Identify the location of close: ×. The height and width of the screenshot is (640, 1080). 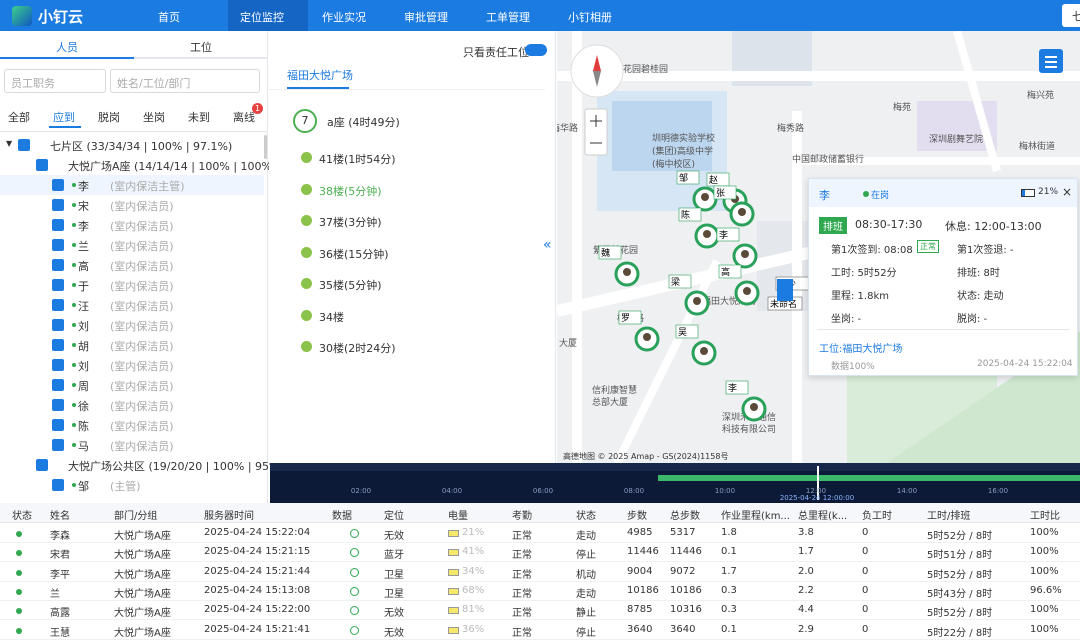
(1067, 192).